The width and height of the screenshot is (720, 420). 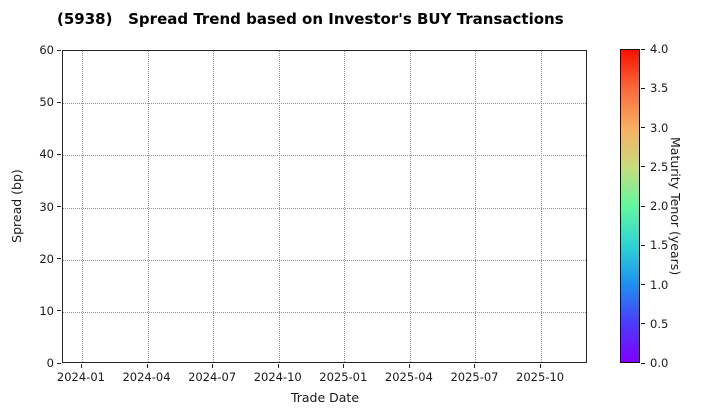 What do you see at coordinates (277, 377) in the screenshot?
I see `x-tick-label: 2024-10` at bounding box center [277, 377].